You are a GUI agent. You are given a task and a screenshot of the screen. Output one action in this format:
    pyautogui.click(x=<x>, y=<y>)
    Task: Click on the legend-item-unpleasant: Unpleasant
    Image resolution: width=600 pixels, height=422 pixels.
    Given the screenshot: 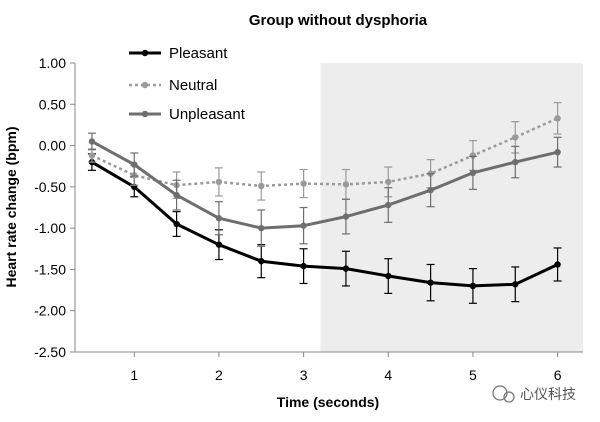 What is the action you would take?
    pyautogui.click(x=187, y=114)
    